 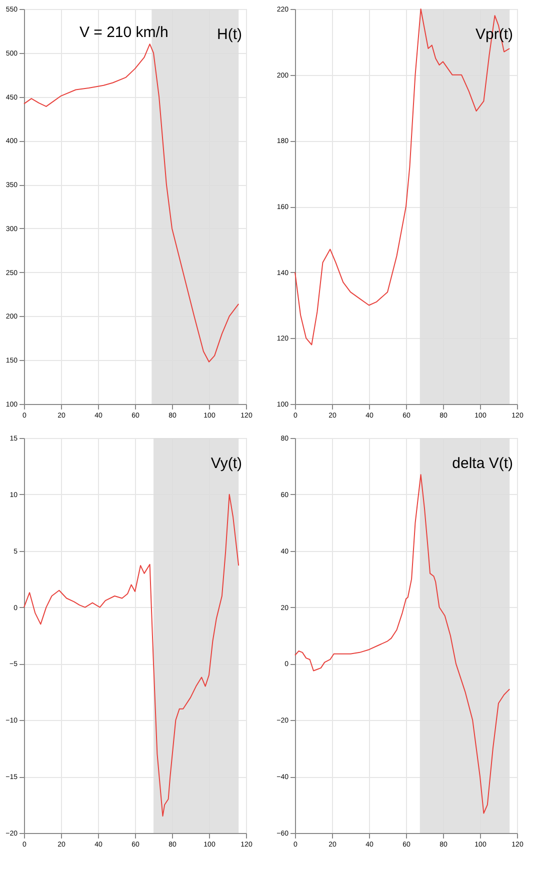 What do you see at coordinates (482, 463) in the screenshot?
I see `annotation: delta V(t)` at bounding box center [482, 463].